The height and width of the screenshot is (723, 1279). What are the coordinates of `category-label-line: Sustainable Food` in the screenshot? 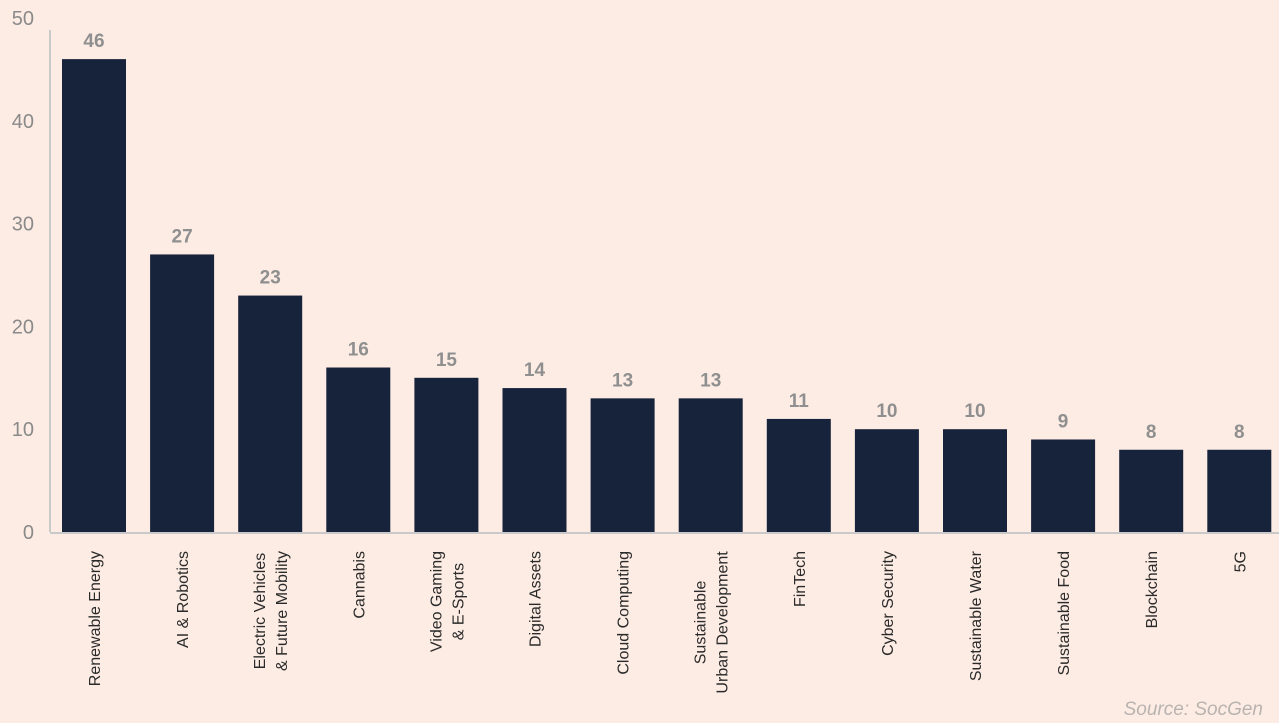 It's located at (1064, 613).